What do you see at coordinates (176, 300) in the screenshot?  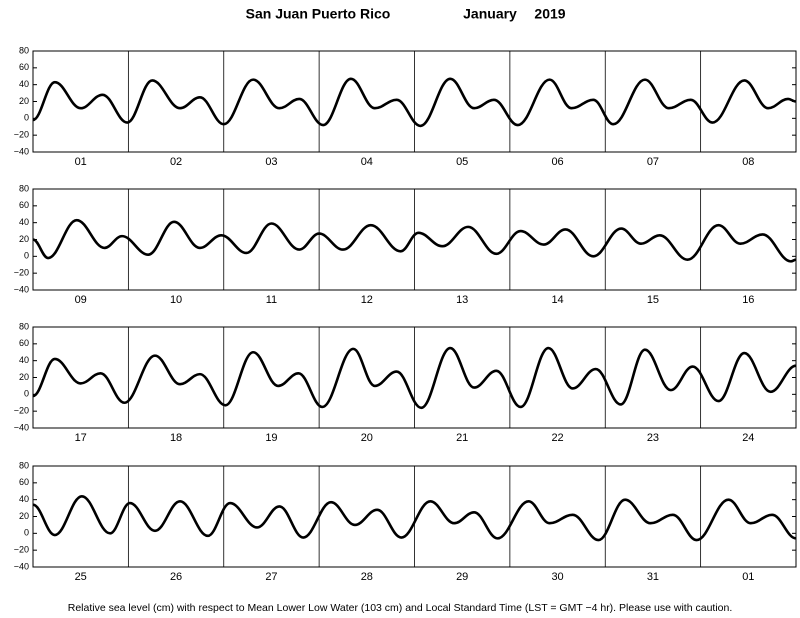 I see `day-label: 10` at bounding box center [176, 300].